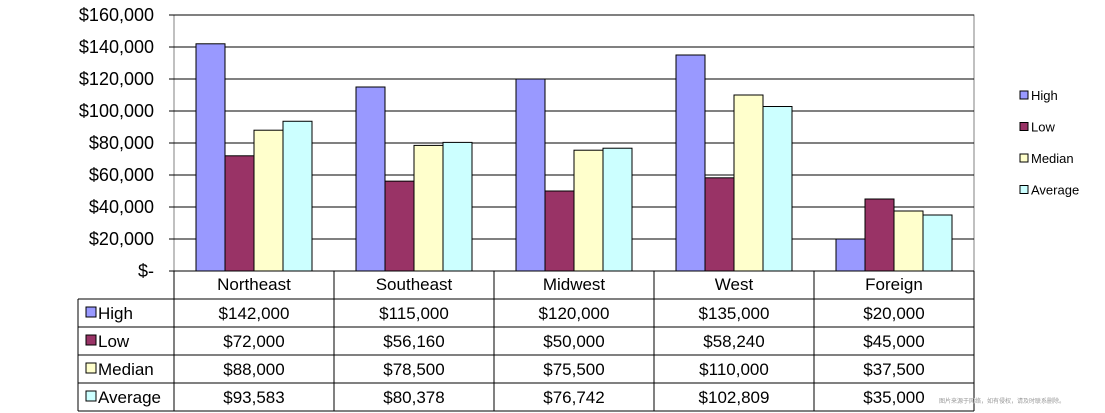 This screenshot has height=413, width=1105. Describe the element at coordinates (893, 397) in the screenshot. I see `table-cell: $35,000` at that location.